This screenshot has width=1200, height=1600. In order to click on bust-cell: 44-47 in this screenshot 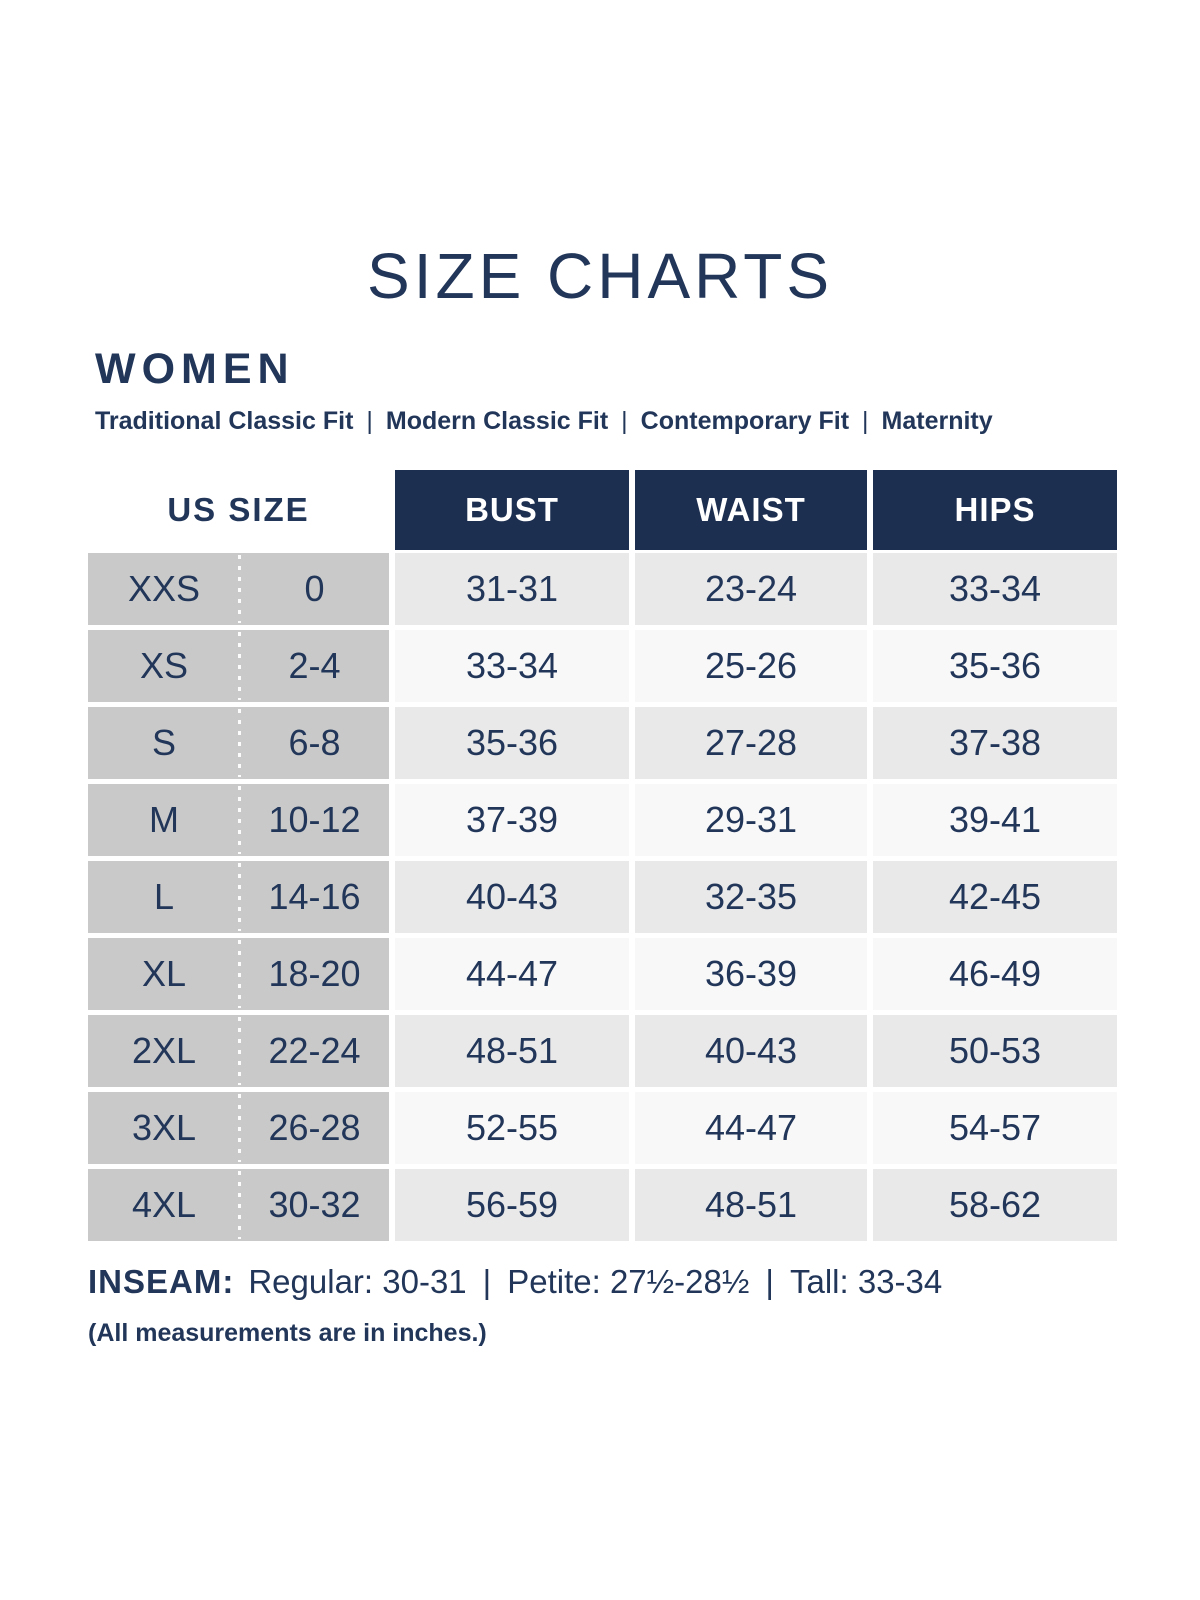, I will do `click(512, 974)`.